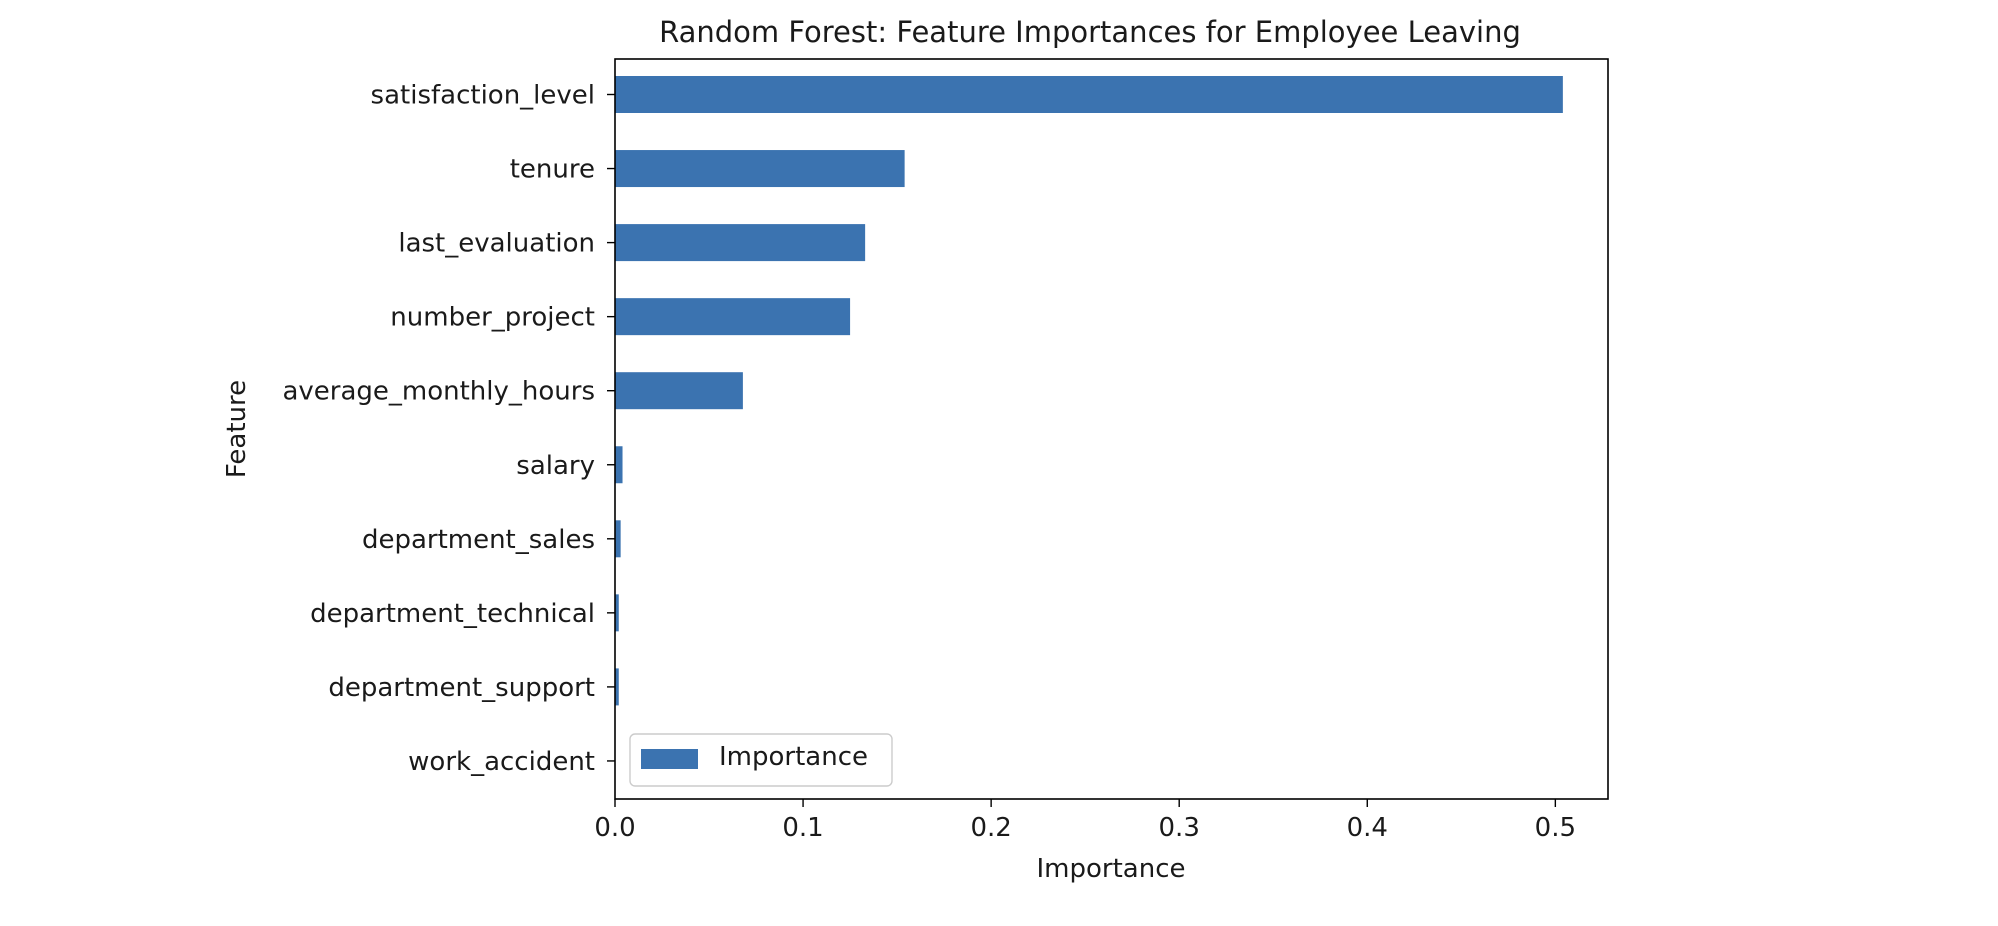 The height and width of the screenshot is (926, 1998). I want to click on y-tick-label: work_accident, so click(501, 762).